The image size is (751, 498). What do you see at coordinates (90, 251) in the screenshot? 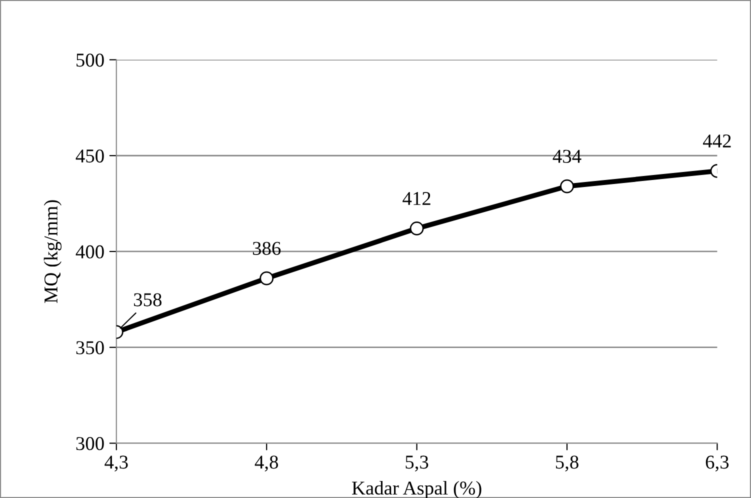
I see `y-tick-label: 400` at bounding box center [90, 251].